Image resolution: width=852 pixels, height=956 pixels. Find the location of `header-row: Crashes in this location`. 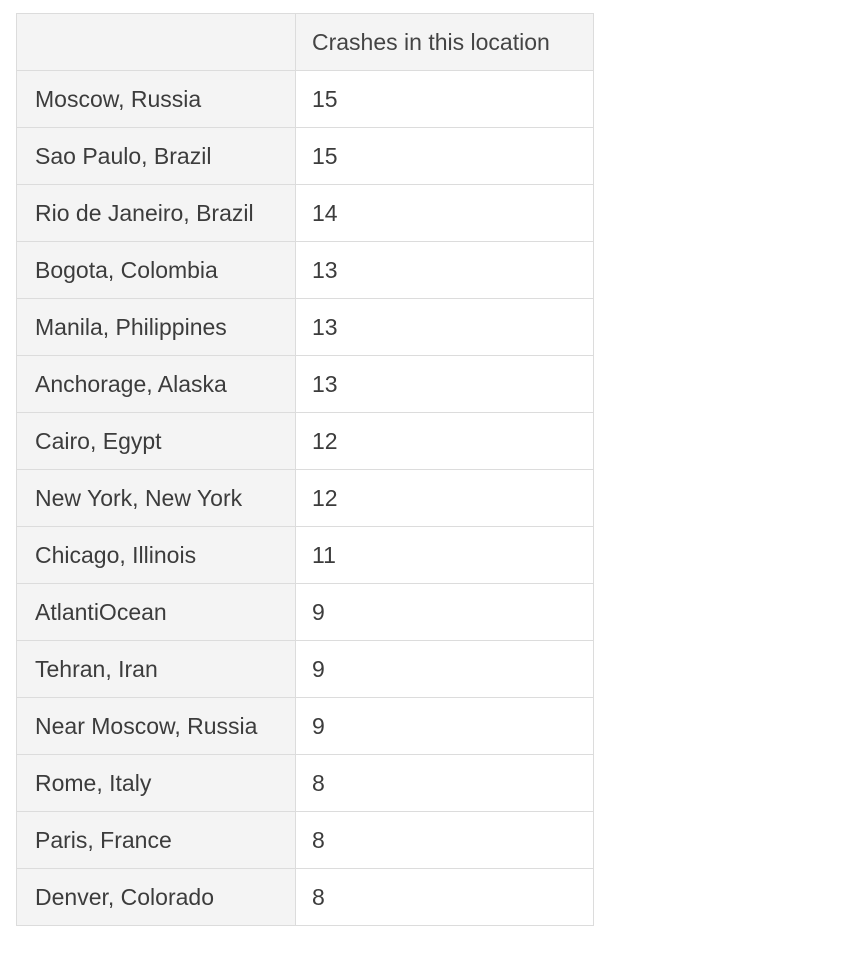

header-row: Crashes in this location is located at coordinates (305, 42).